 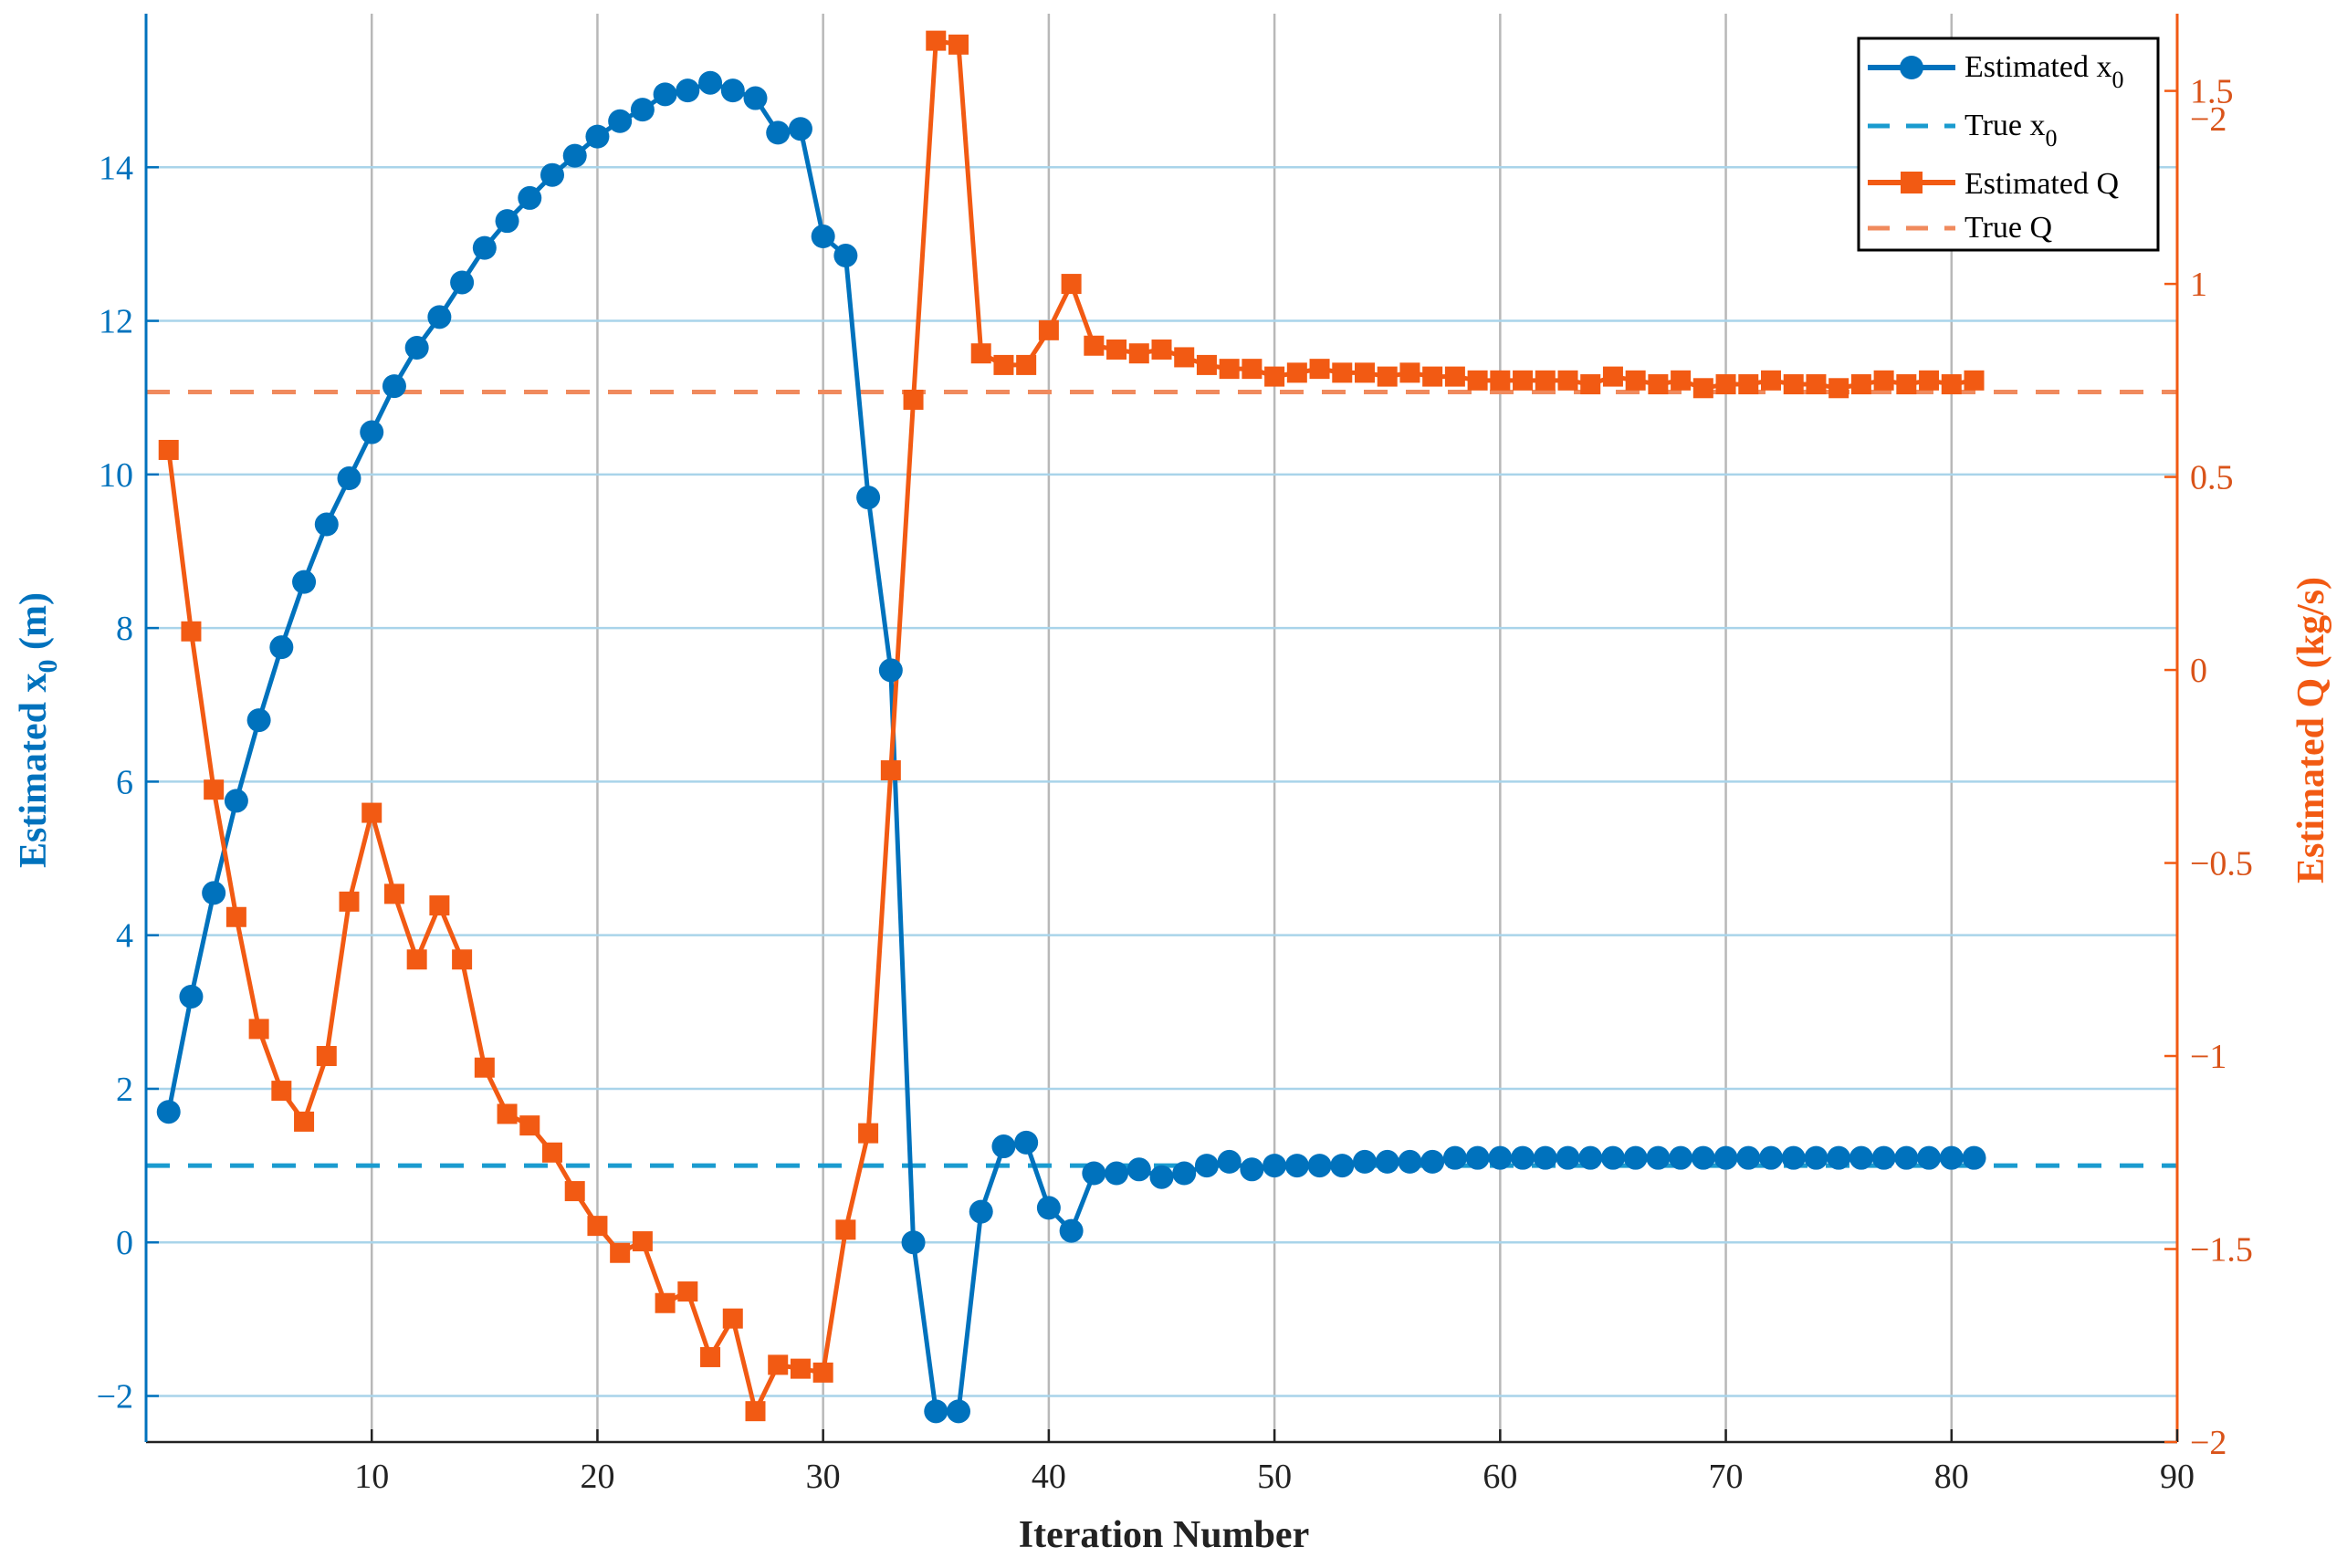 I want to click on left-y-axis-label-unit: (m), so click(x=34, y=626).